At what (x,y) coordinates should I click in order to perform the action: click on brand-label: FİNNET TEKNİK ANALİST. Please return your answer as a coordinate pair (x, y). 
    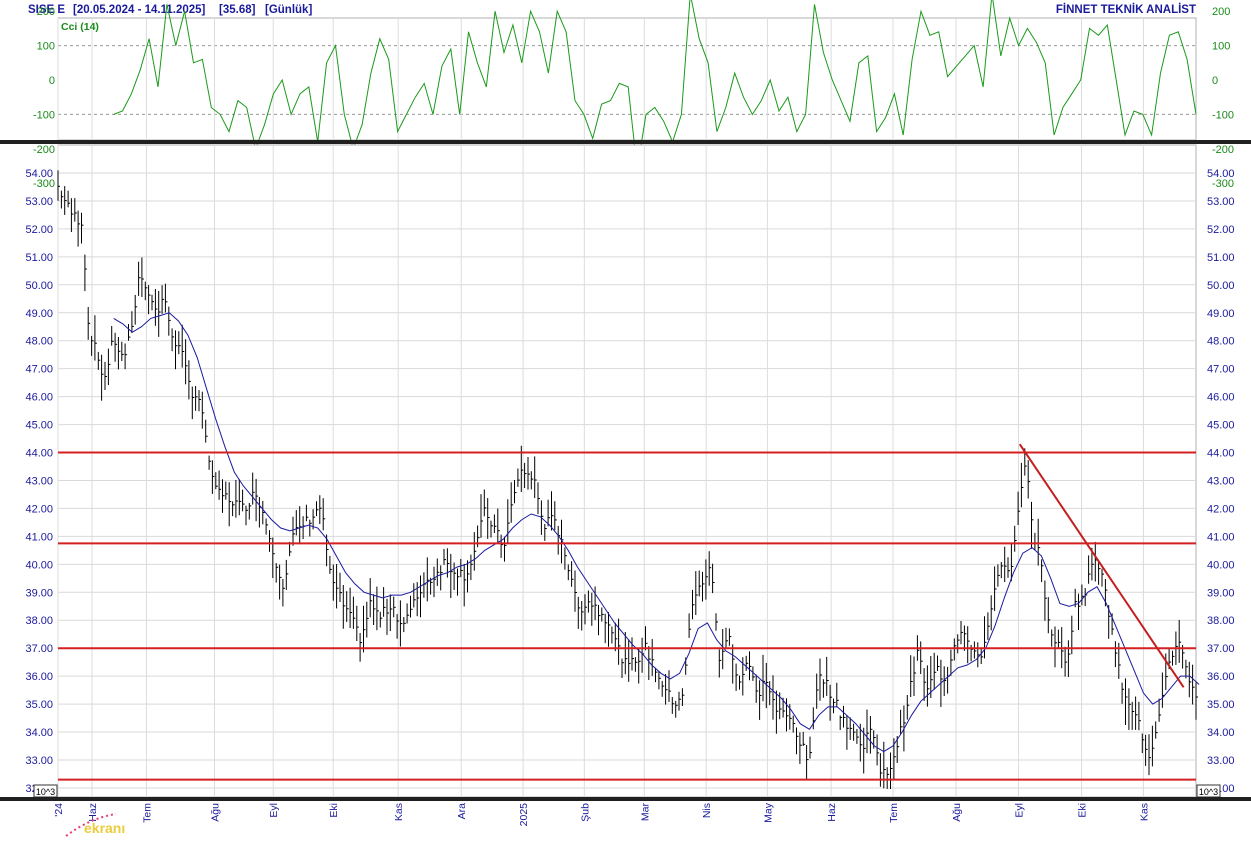
    Looking at the image, I should click on (1126, 9).